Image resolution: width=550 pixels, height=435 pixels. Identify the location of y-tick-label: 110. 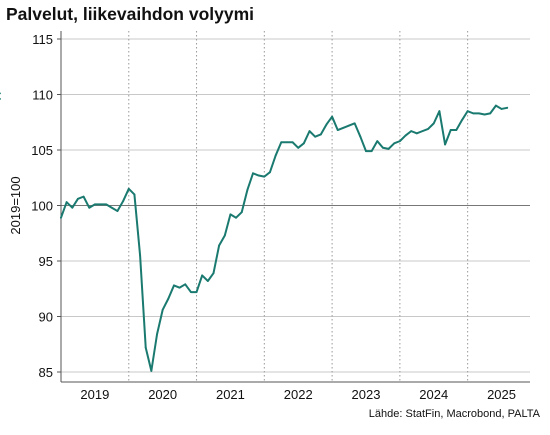
(42, 95).